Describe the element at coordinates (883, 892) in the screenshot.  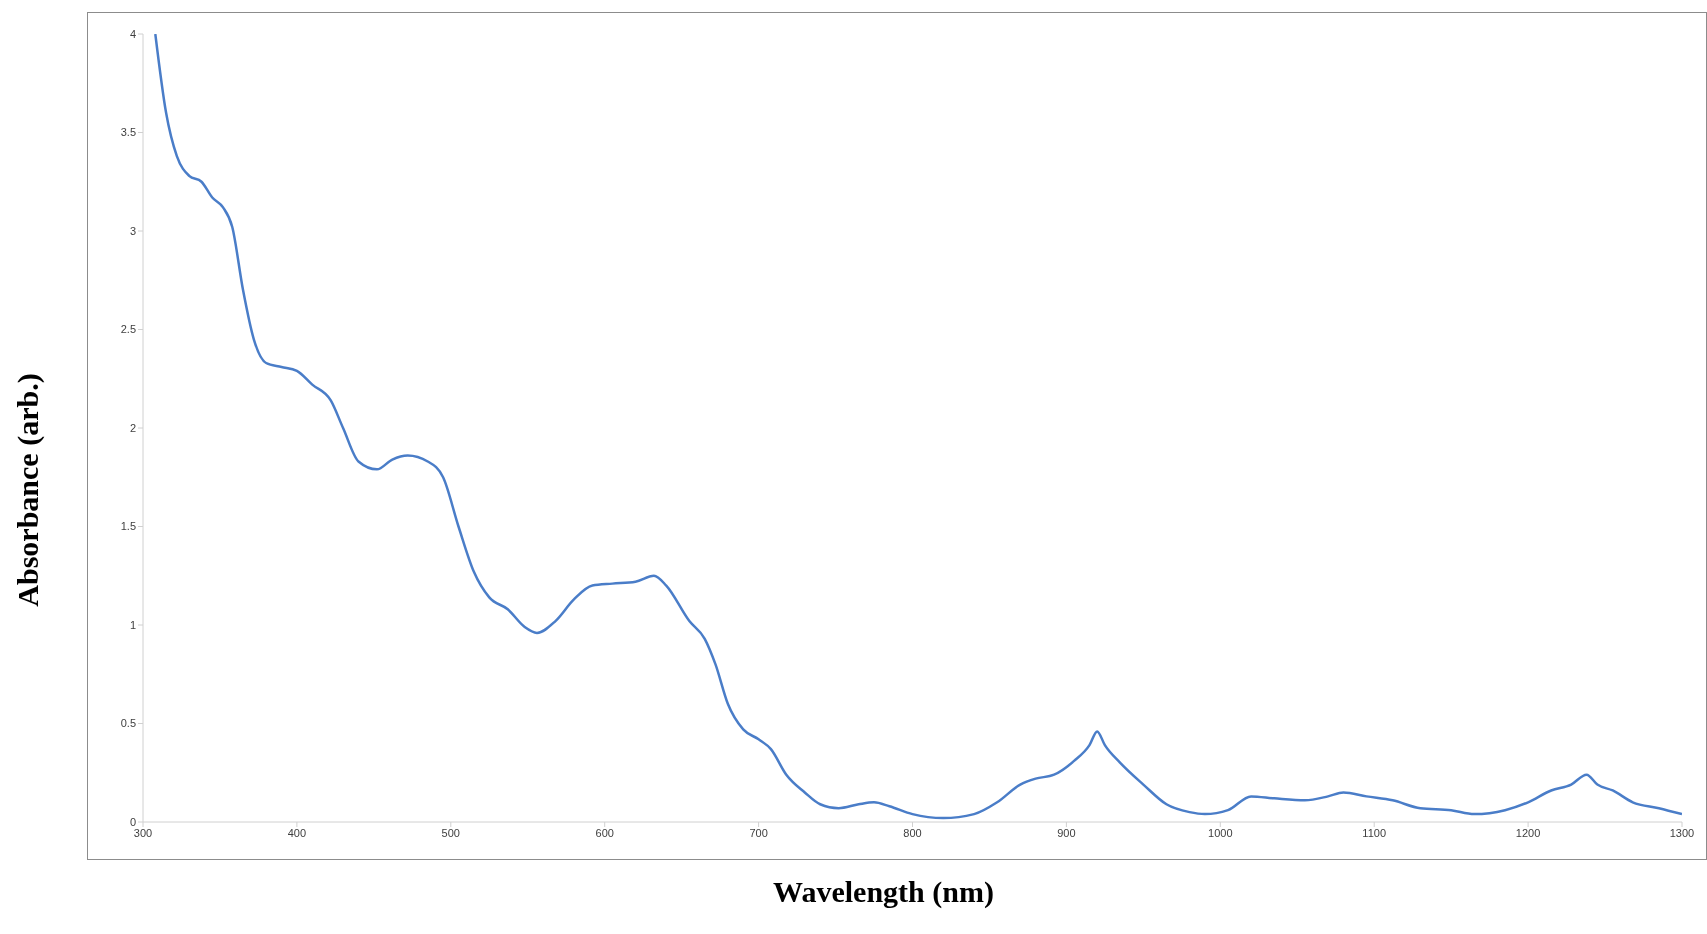
I see `x-axis-title: Wavelength (nm)` at that location.